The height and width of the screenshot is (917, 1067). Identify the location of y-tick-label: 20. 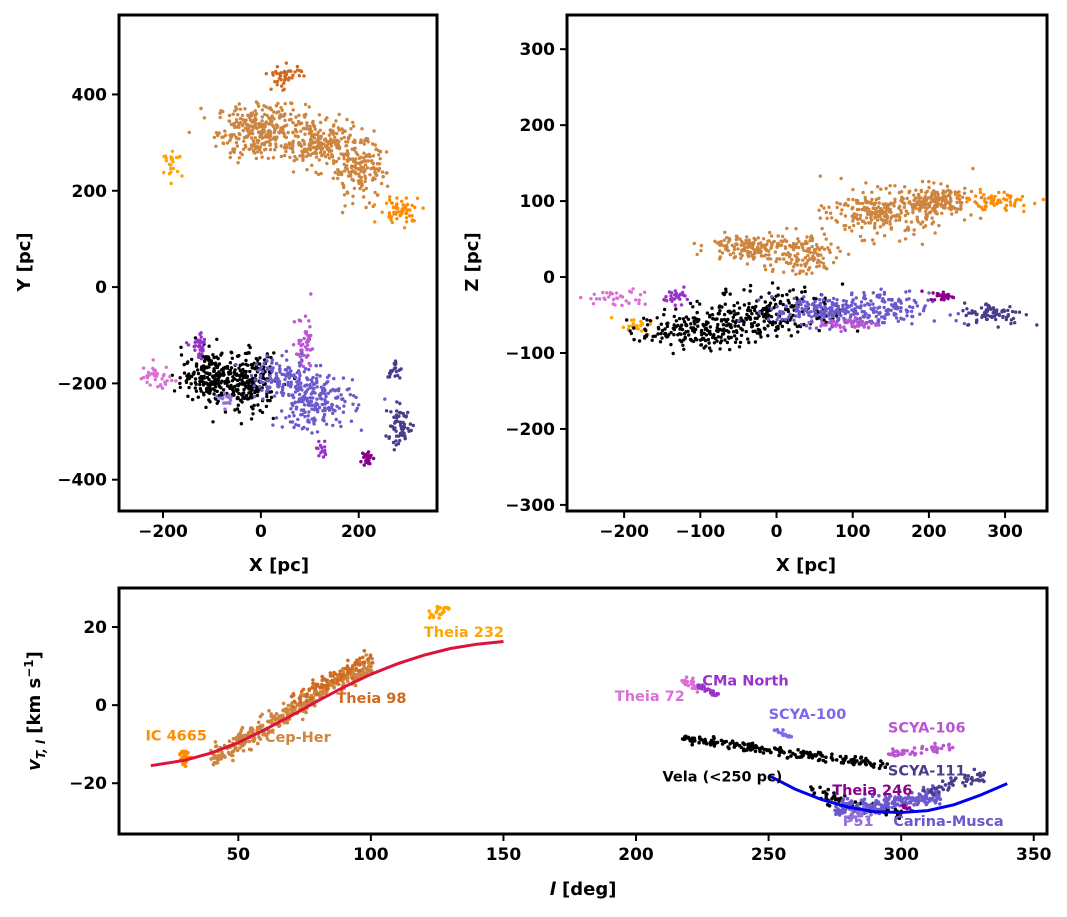
(95, 628).